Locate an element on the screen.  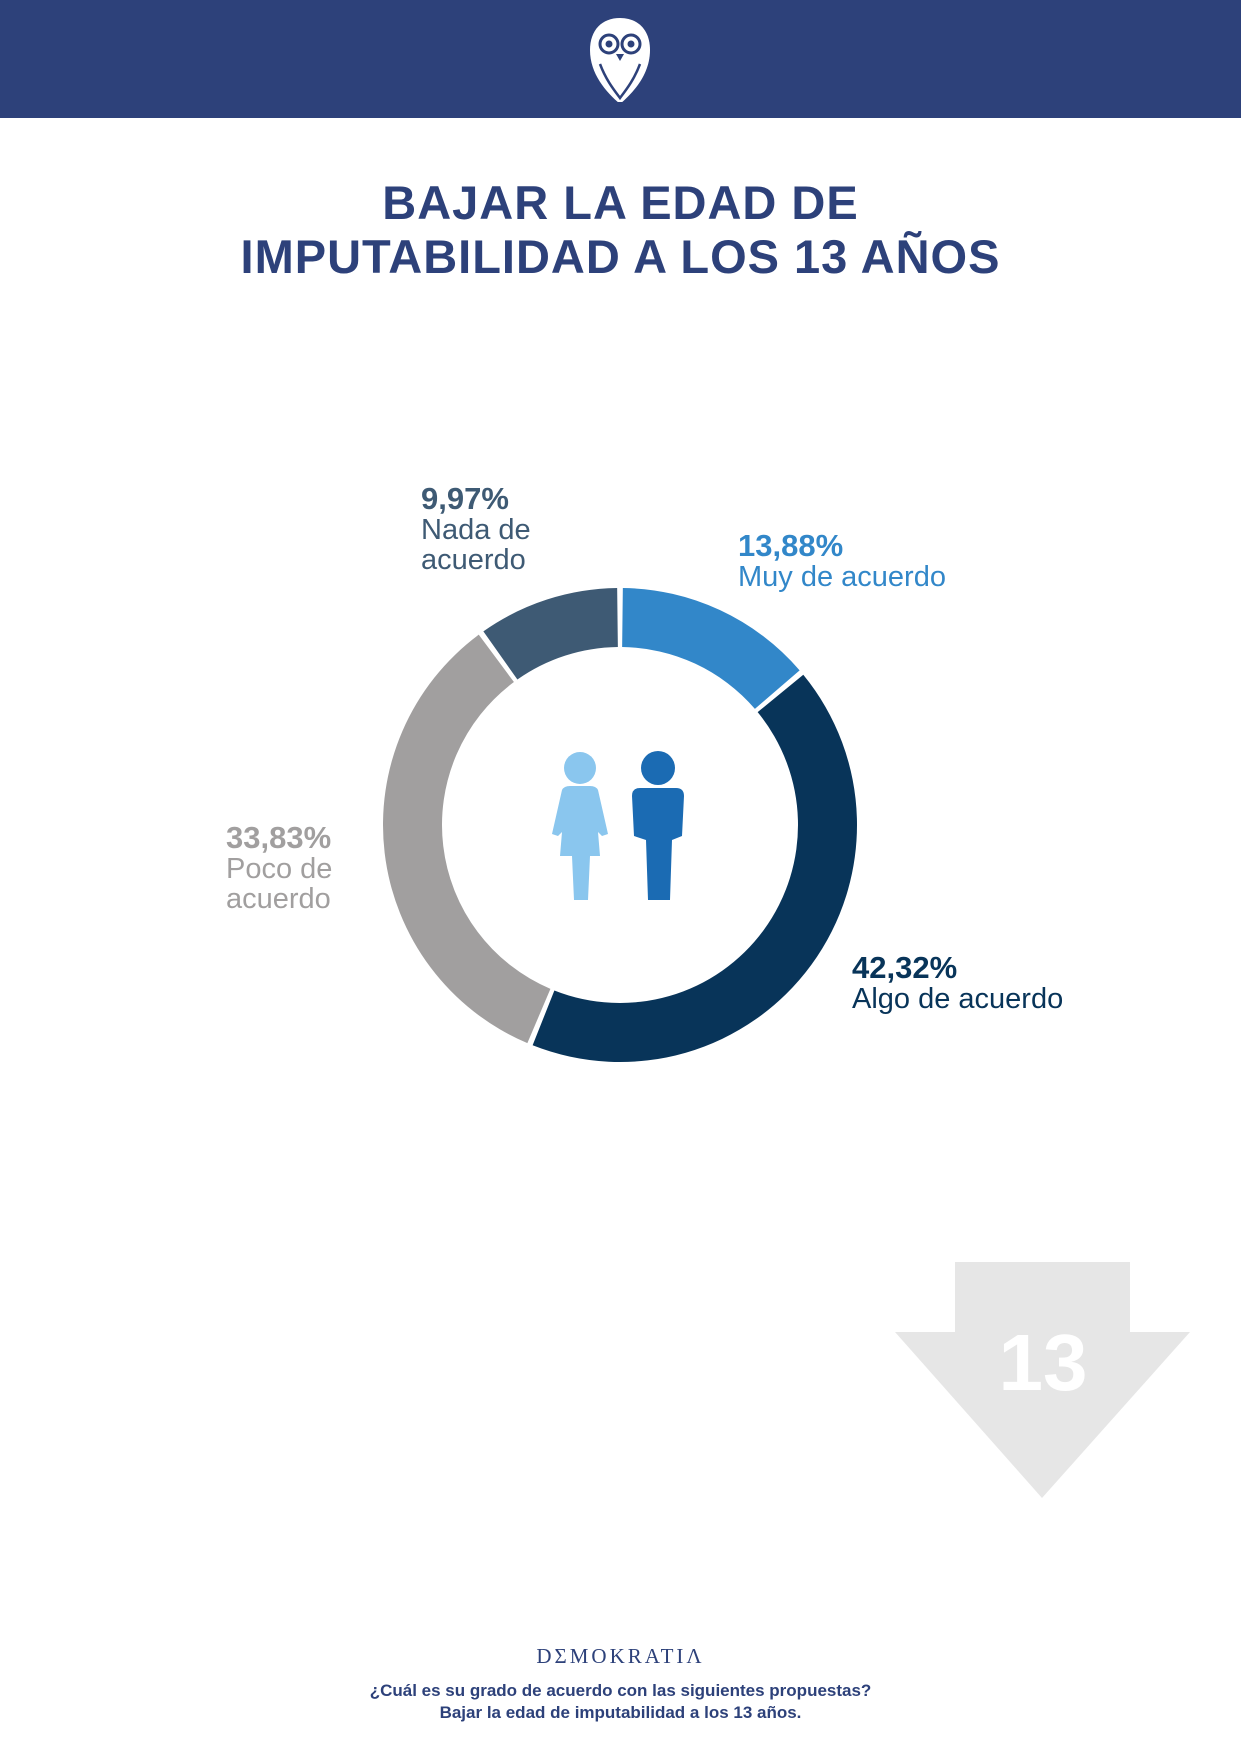
brand-name: DΣMOKRATIΛ is located at coordinates (620, 1656).